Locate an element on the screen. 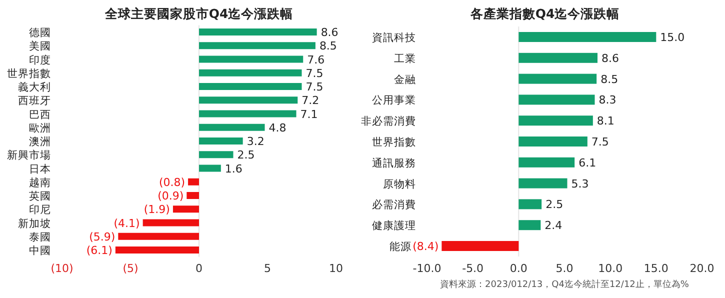 The image size is (725, 298). chart-title: 各產業指數Q4迄今漲跌幅 is located at coordinates (544, 13).